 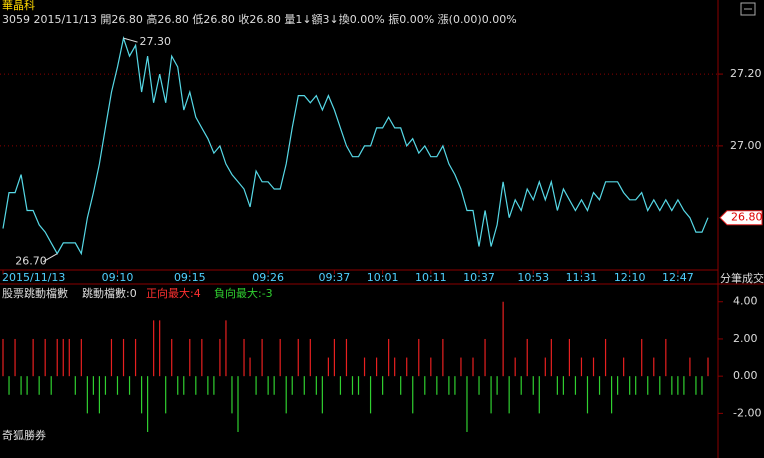 I want to click on tick-count: 跳動檔數:0, so click(x=109, y=293).